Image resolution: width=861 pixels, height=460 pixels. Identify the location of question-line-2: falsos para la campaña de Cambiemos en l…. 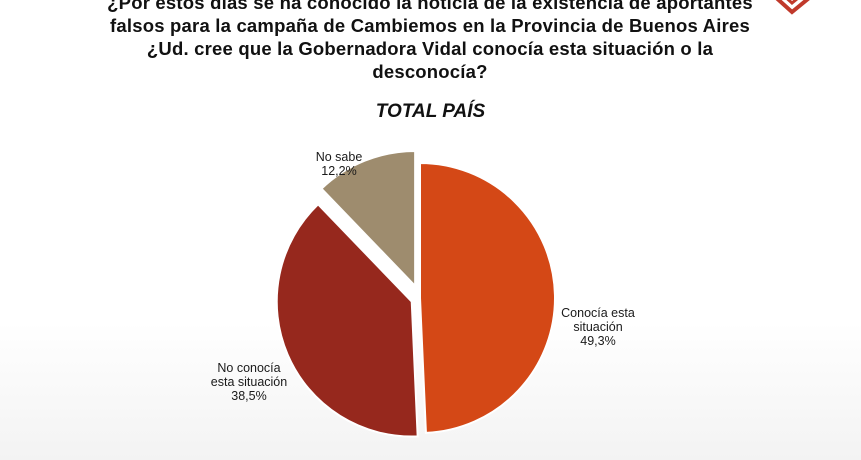
(430, 25).